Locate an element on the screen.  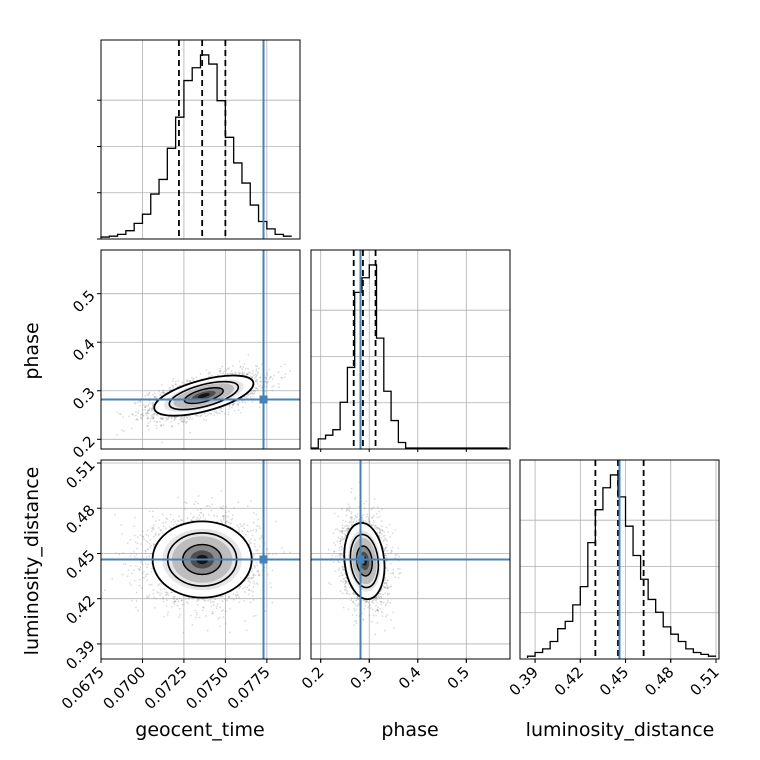
ylabel-phase: phase is located at coordinates (32, 350).